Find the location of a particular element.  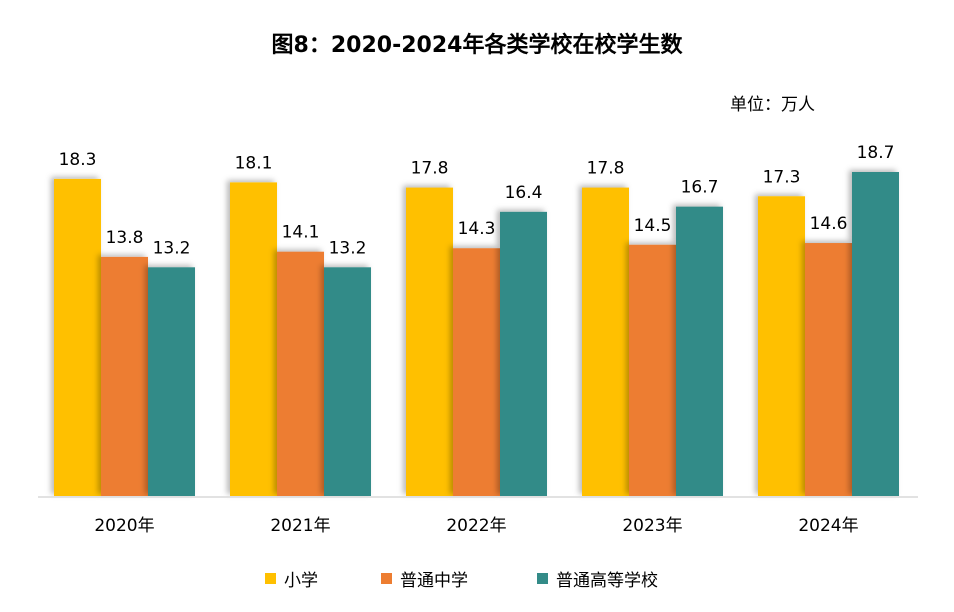

bar-普通高等学校-2022年 is located at coordinates (523, 353).